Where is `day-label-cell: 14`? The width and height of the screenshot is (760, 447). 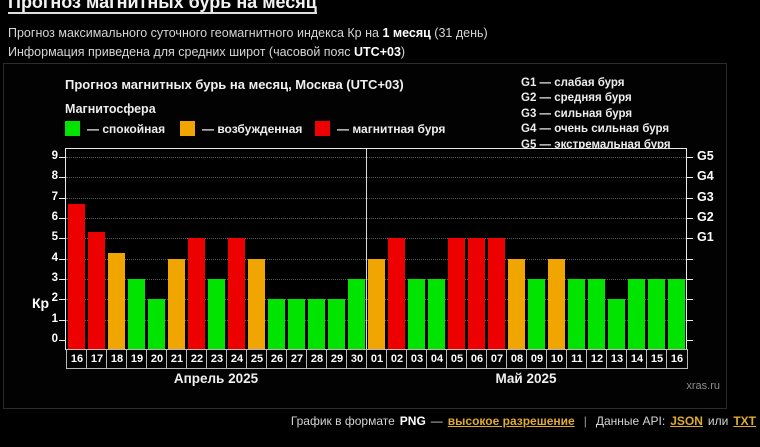
day-label-cell: 14 is located at coordinates (637, 359).